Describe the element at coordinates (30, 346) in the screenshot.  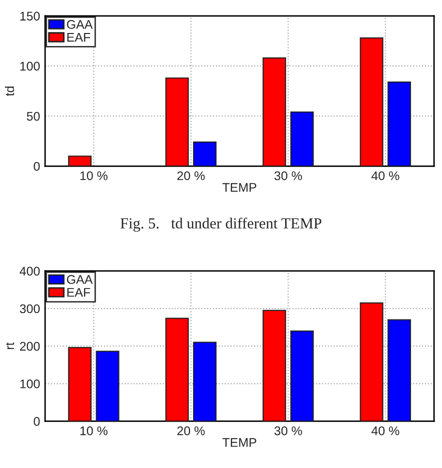
I see `y-tick-label: 200` at that location.